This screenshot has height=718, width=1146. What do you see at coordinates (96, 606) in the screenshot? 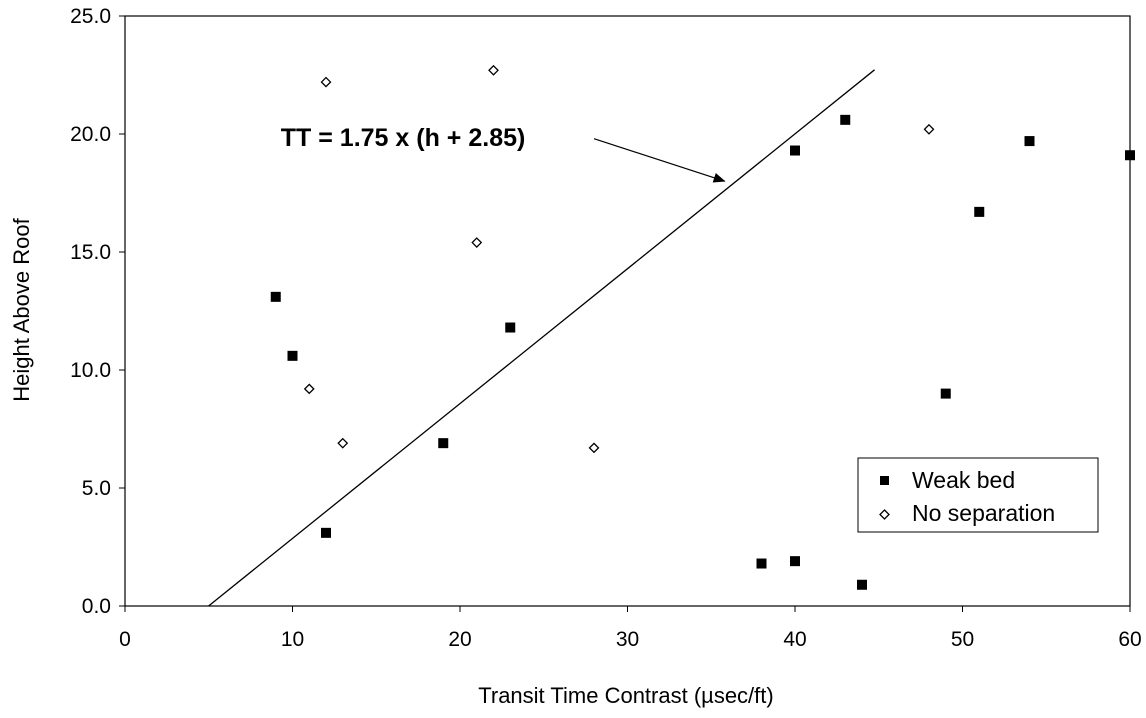
I see `y-tick-label: 0.0` at bounding box center [96, 606].